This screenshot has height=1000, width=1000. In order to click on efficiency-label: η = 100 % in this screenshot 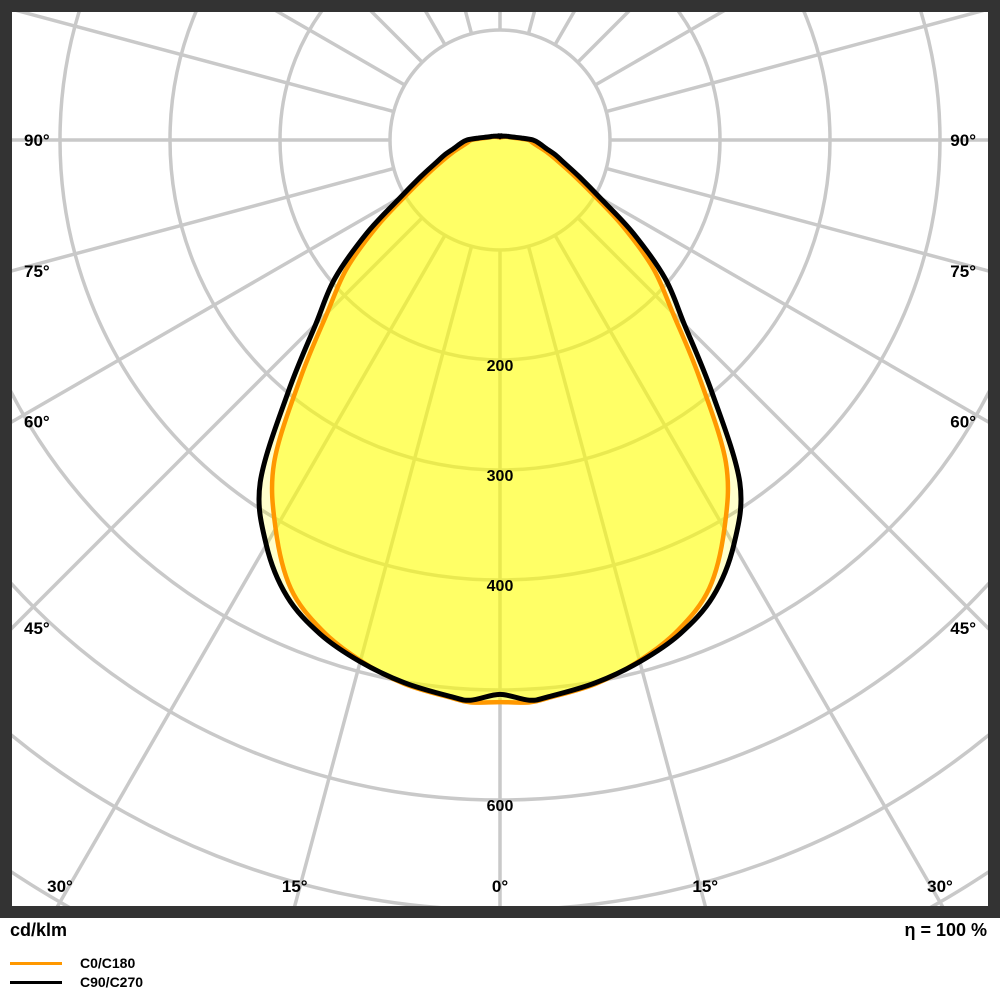, I will do `click(945, 930)`.